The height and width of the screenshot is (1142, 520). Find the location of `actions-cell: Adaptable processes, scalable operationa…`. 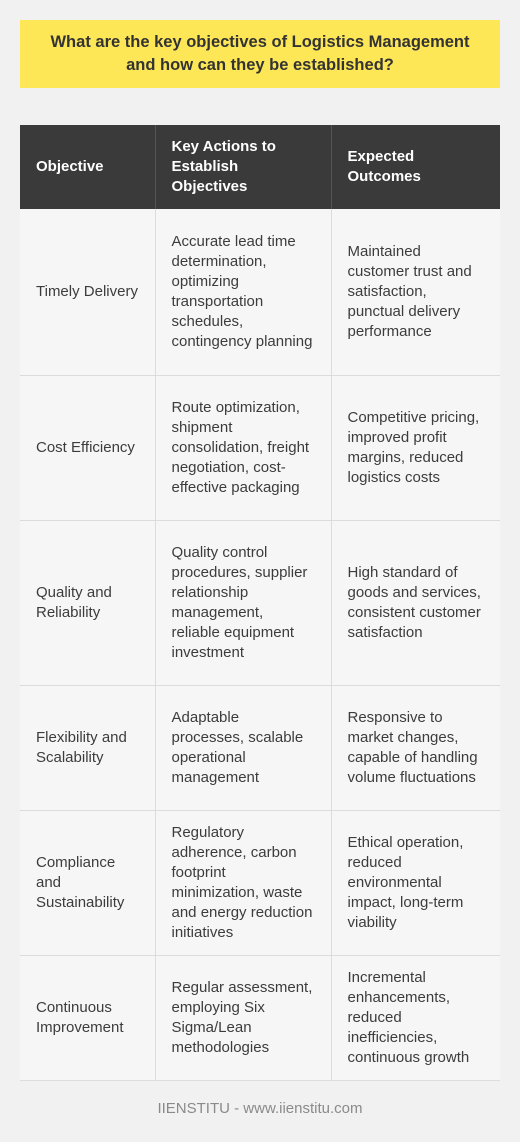

actions-cell: Adaptable processes, scalable operationa… is located at coordinates (243, 748).